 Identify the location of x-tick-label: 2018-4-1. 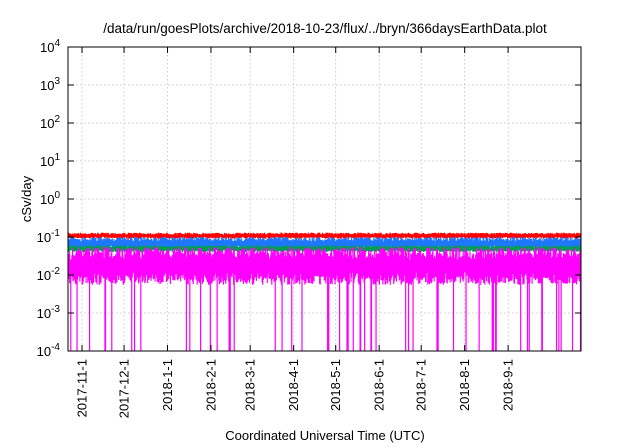
(293, 385).